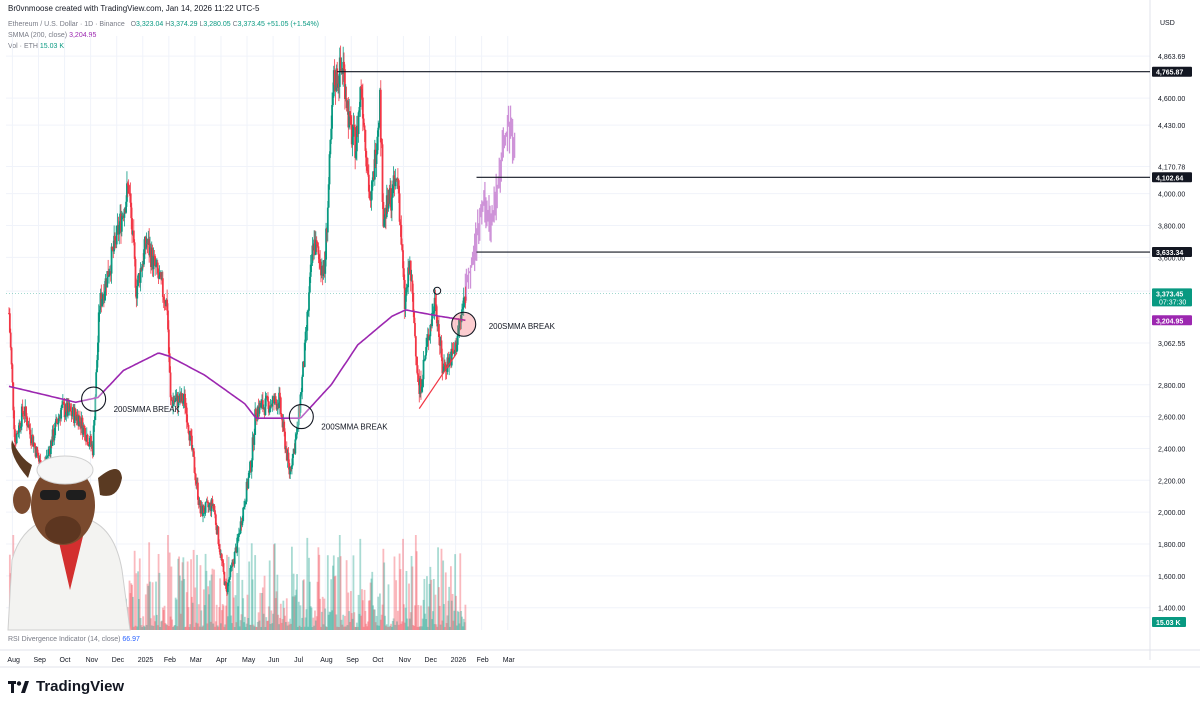  I want to click on legend-high-label: H, so click(168, 24).